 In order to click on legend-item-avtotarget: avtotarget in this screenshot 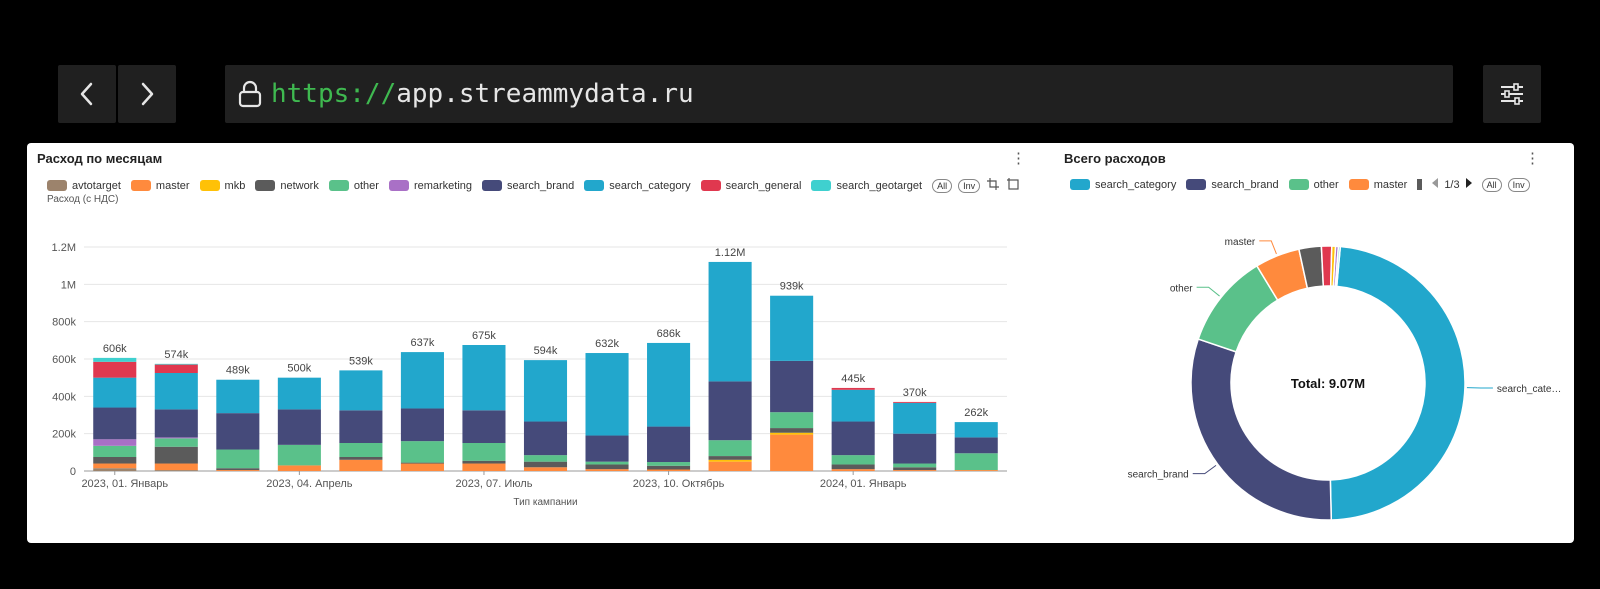, I will do `click(84, 186)`.